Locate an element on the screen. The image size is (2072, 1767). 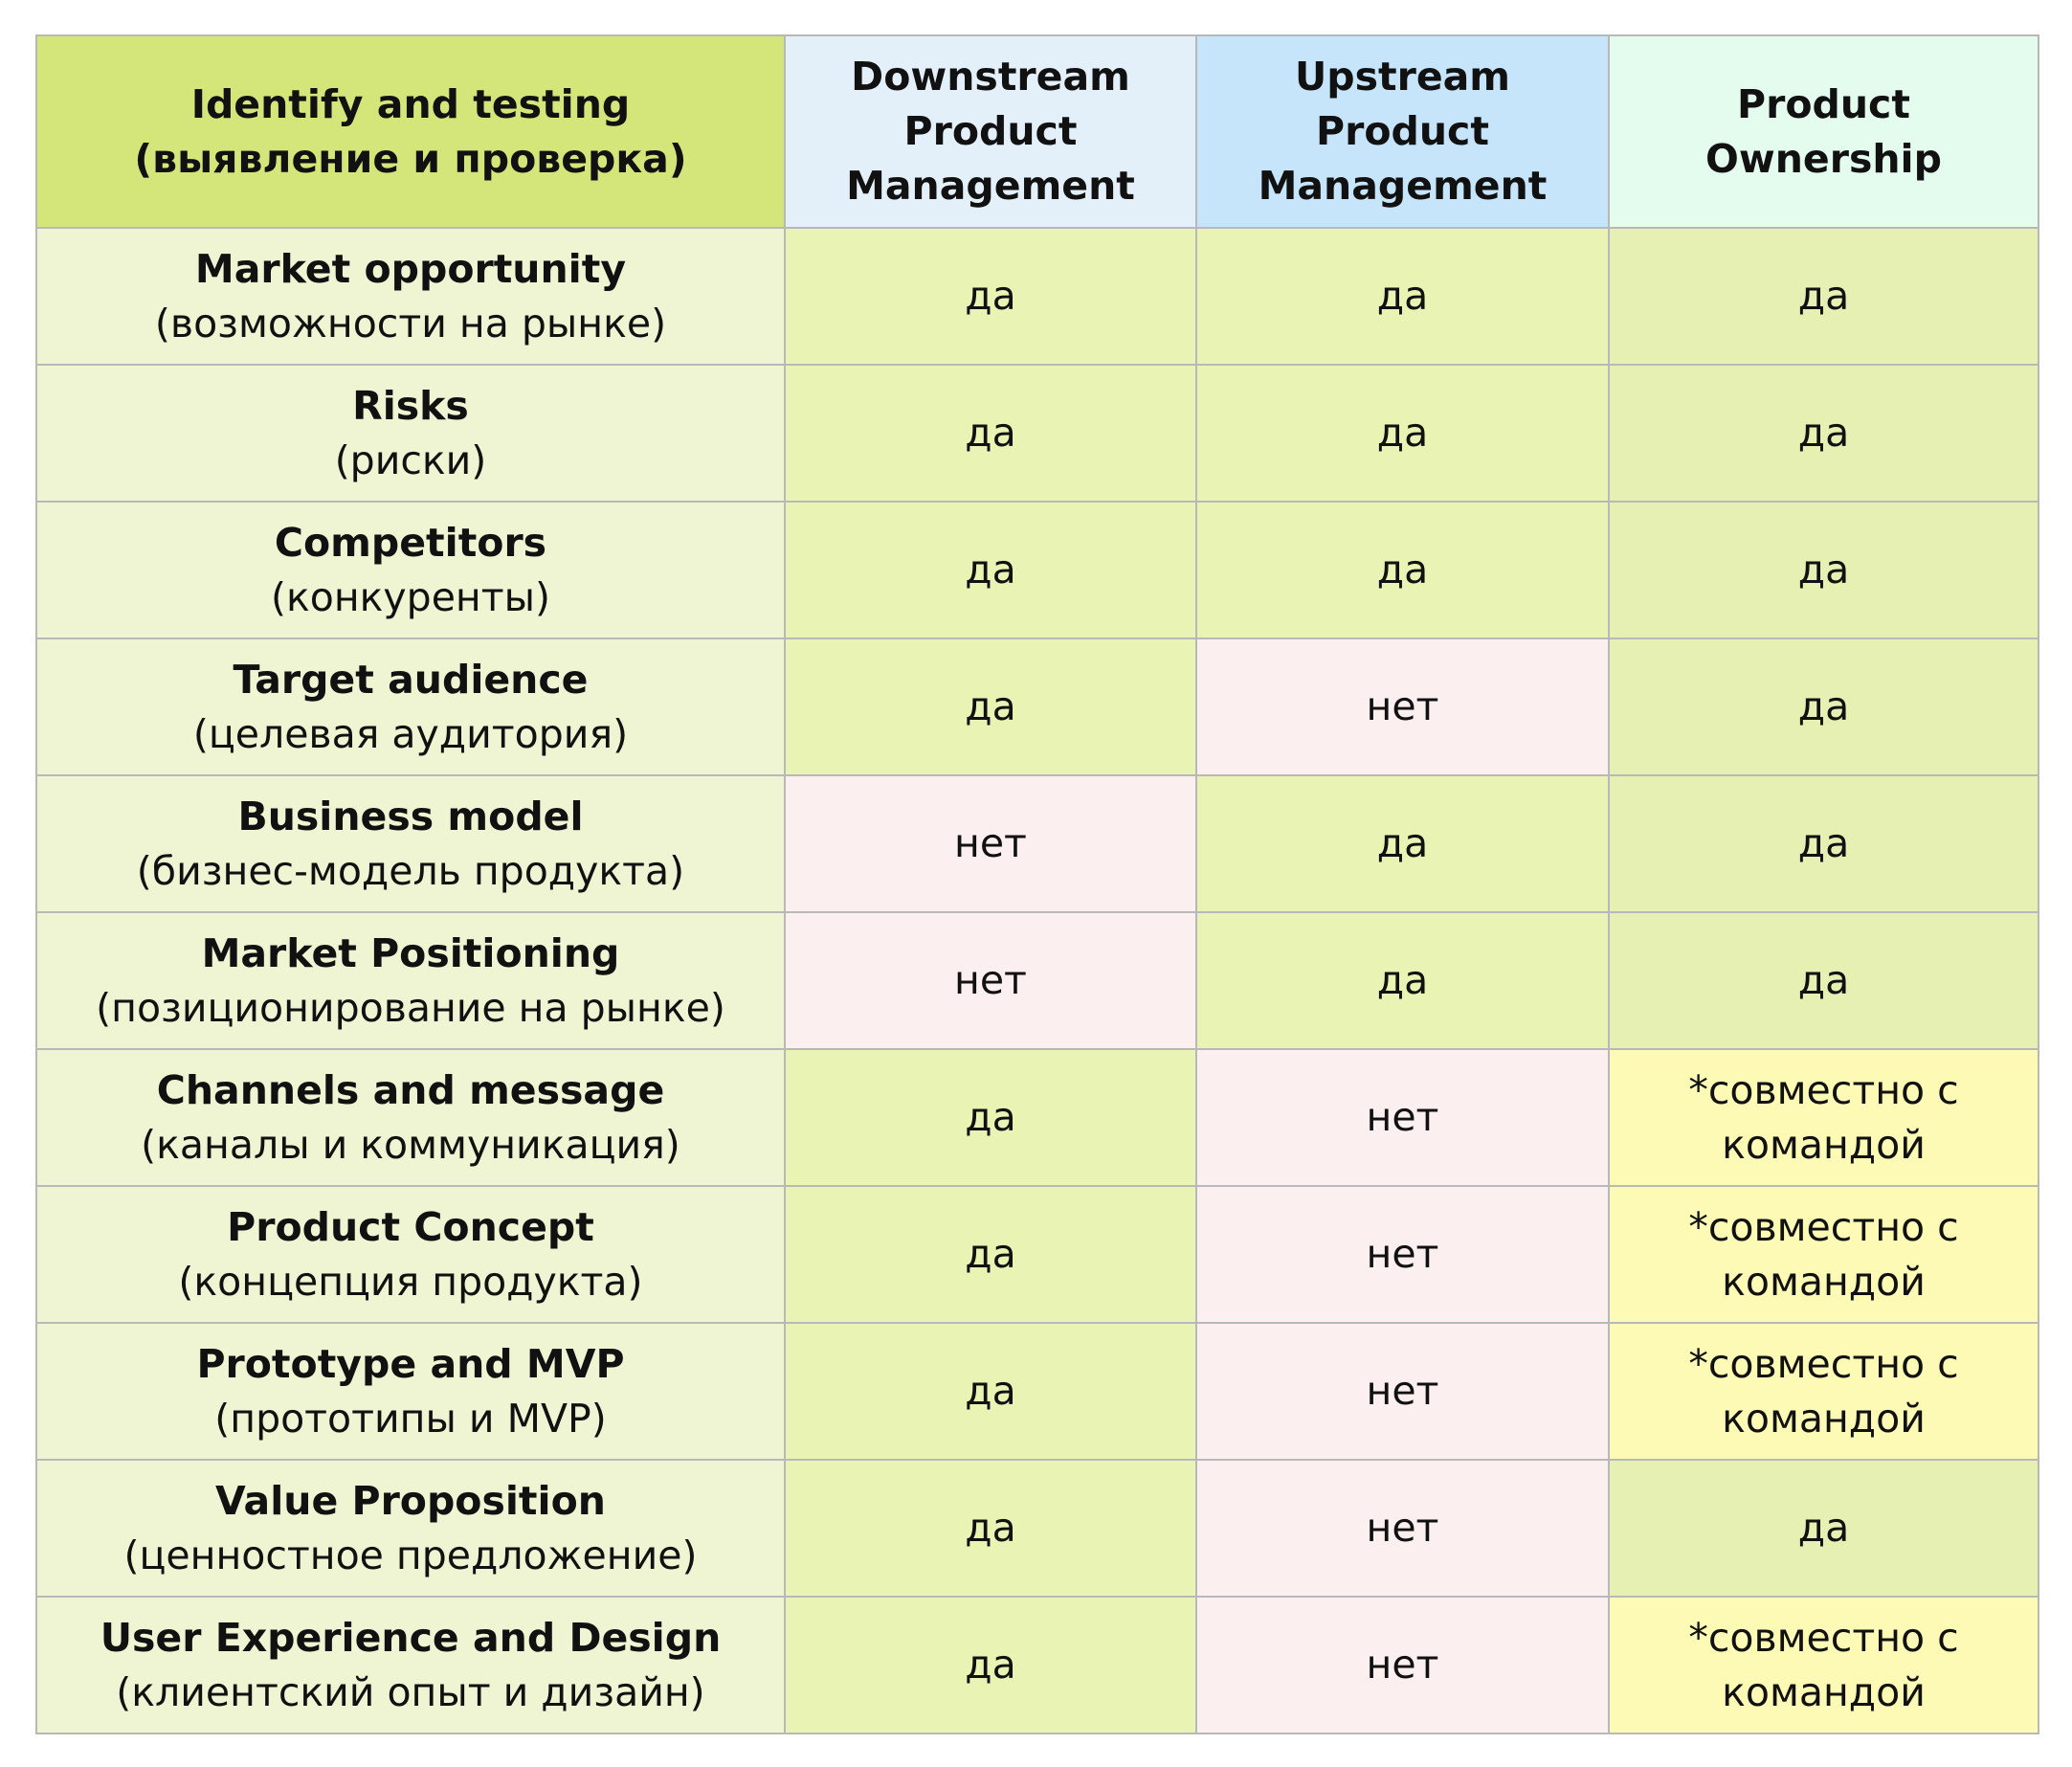
row-label-cell: Risks (риски) is located at coordinates (411, 434).